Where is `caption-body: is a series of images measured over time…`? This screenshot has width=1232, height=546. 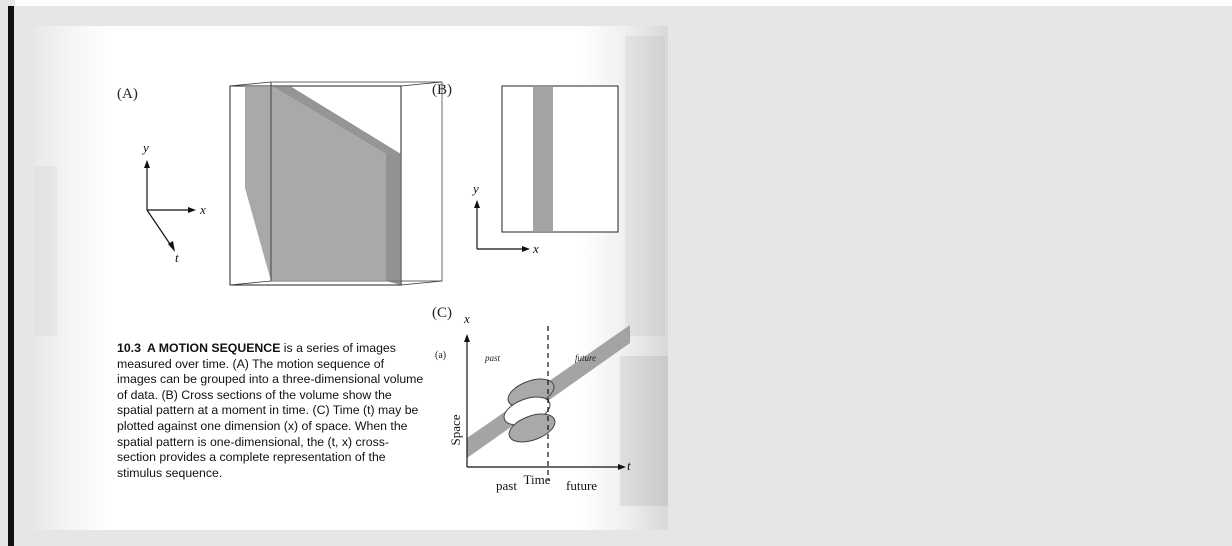 caption-body: is a series of images measured over time… is located at coordinates (270, 410).